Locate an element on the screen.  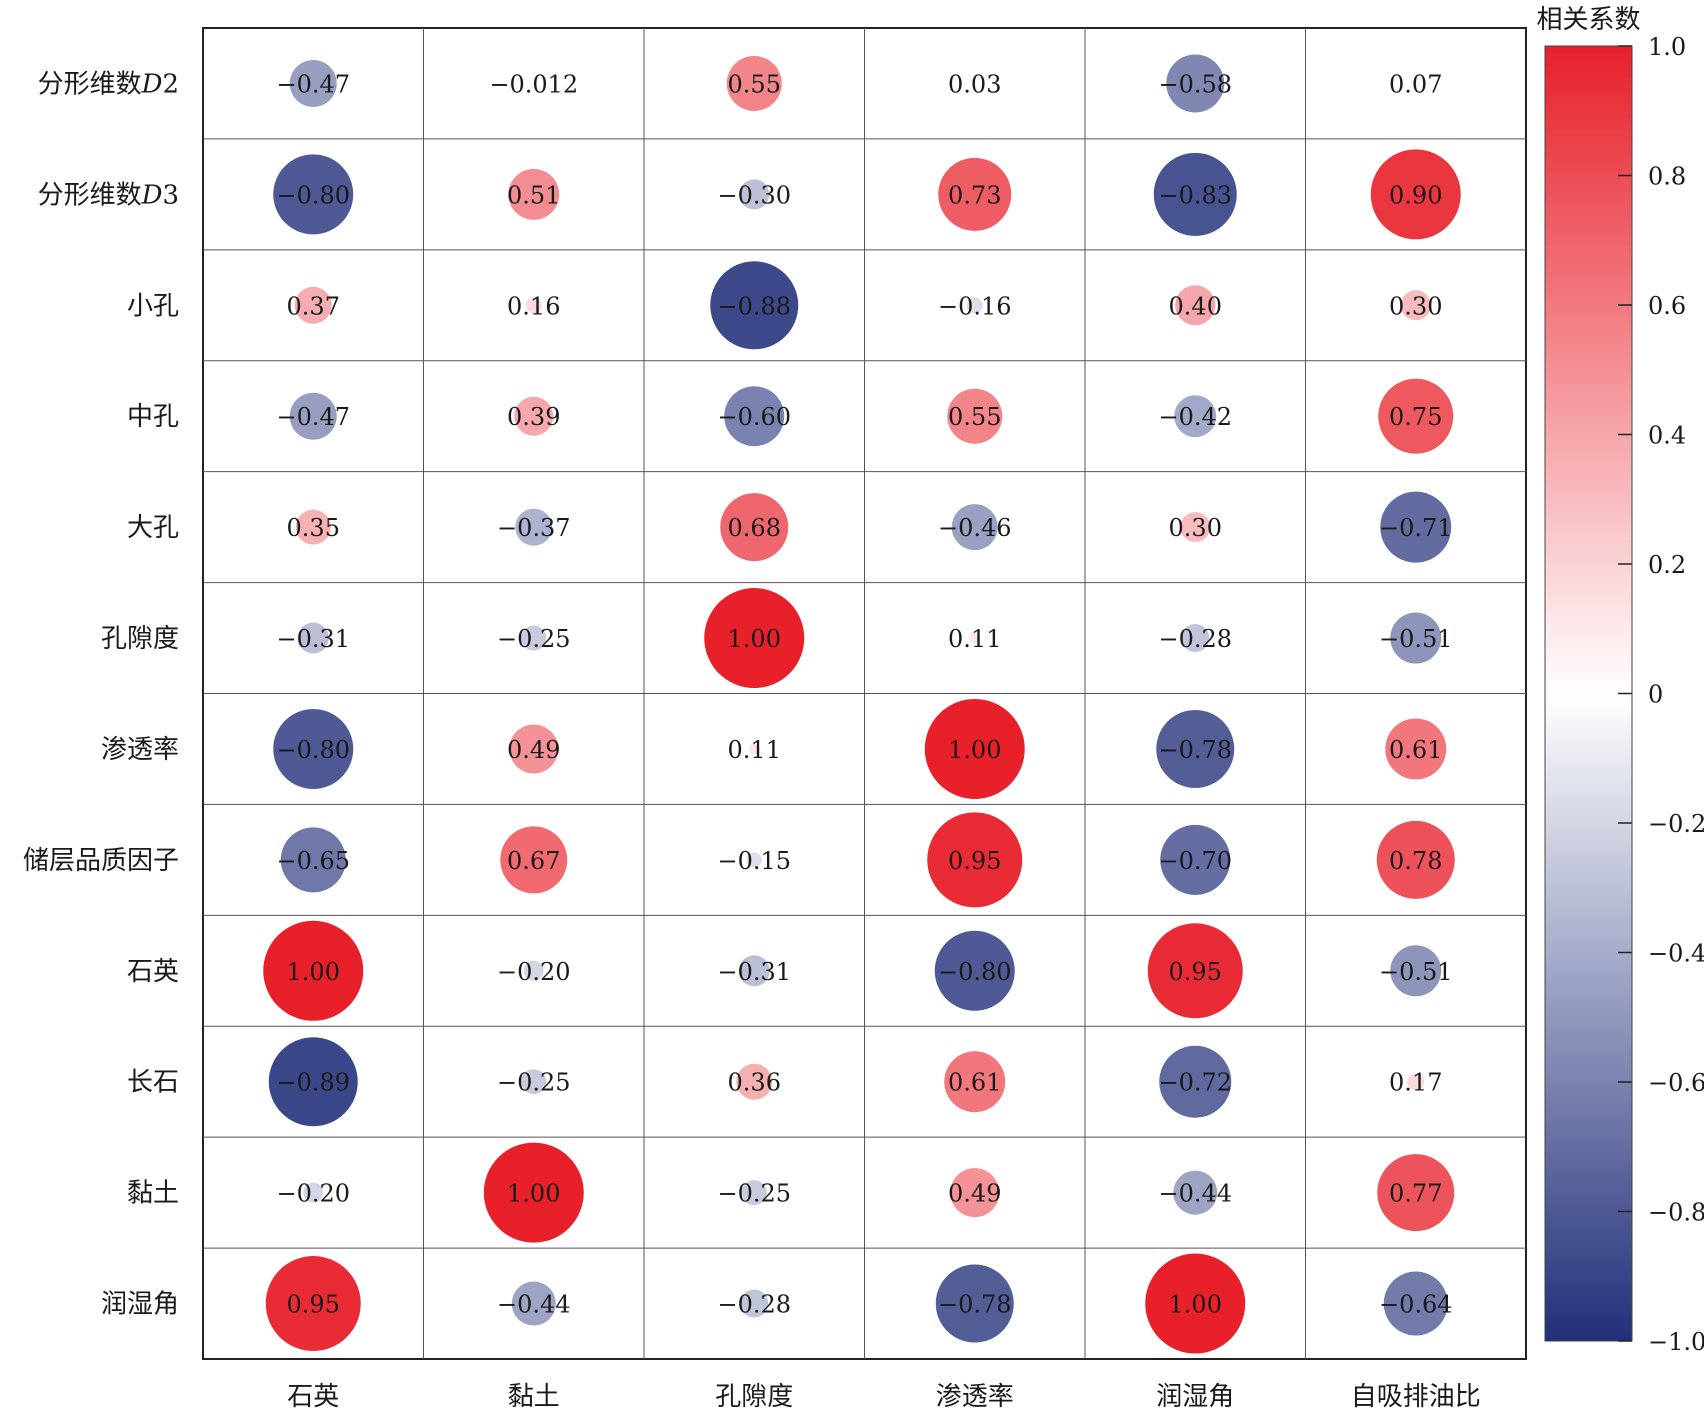
row-label: 孔隙度 is located at coordinates (140, 639).